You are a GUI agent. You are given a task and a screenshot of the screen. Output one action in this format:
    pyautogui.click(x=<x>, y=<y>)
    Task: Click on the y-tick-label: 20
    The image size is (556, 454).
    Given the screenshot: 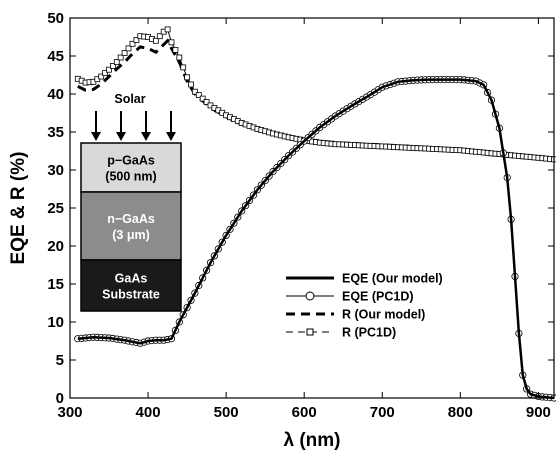 What is the action you would take?
    pyautogui.click(x=55, y=246)
    